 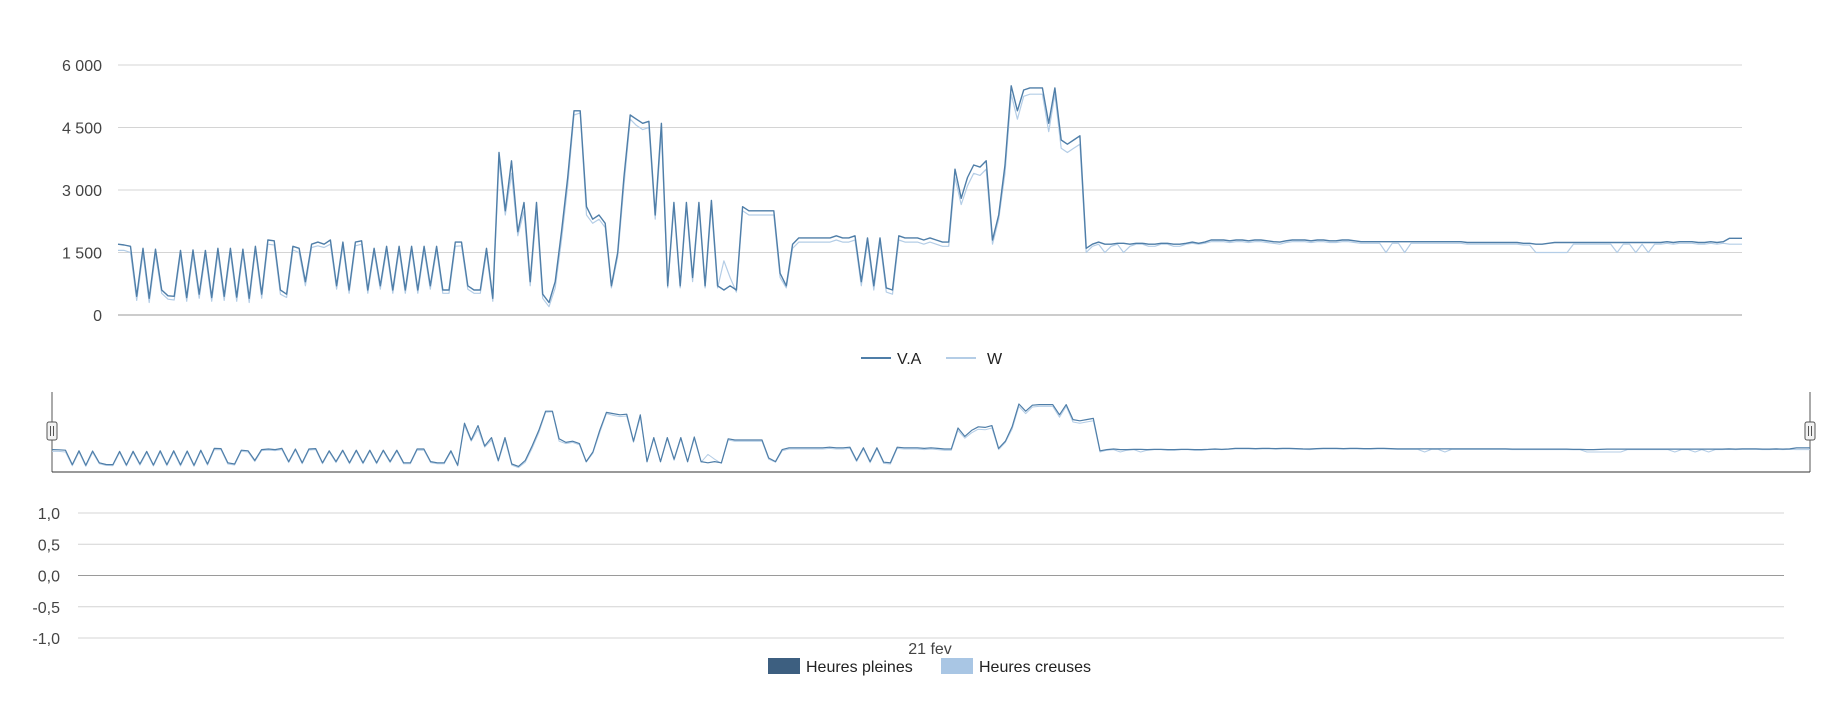 What do you see at coordinates (46, 639) in the screenshot?
I see `lower-y-tick-label: -1,0` at bounding box center [46, 639].